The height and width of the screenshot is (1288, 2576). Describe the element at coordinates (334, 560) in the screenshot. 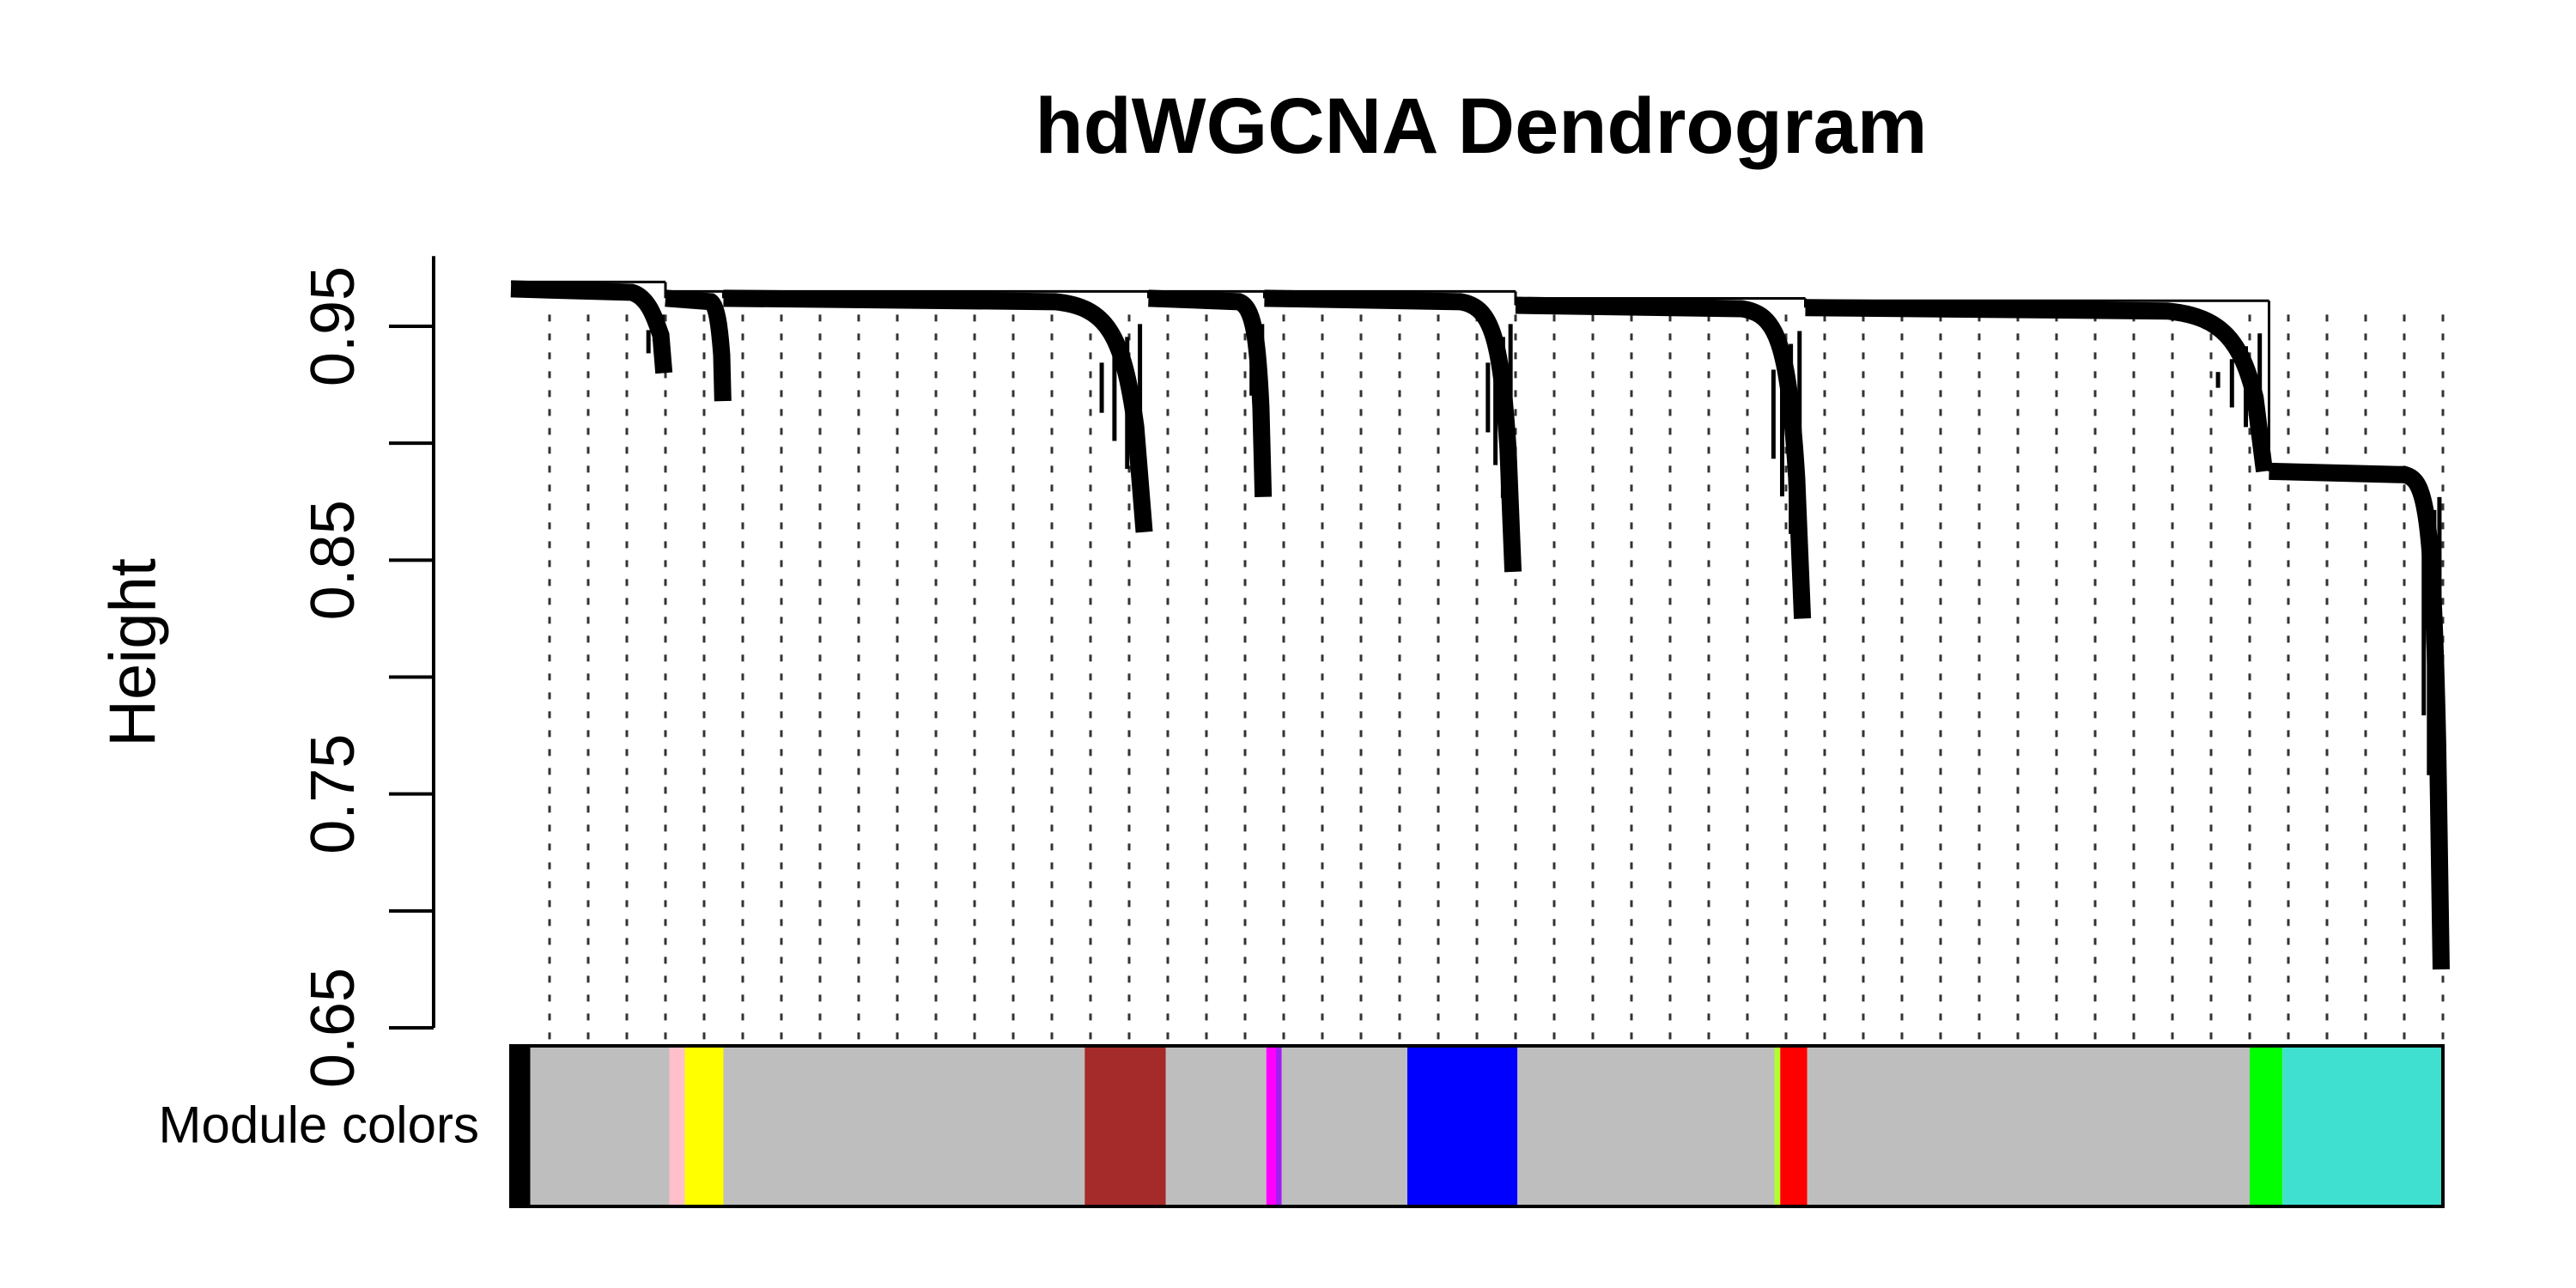

I see `y-tick-label: 0.85` at that location.